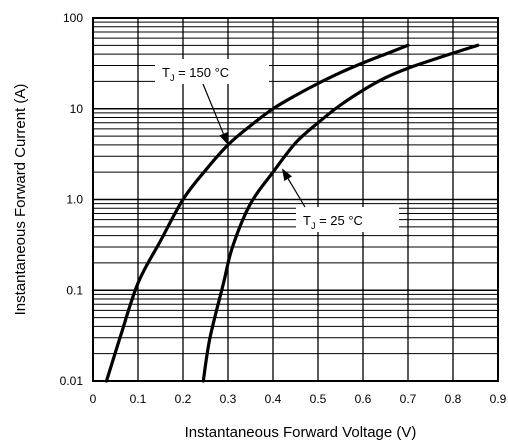 The height and width of the screenshot is (443, 508). I want to click on y-tick-label: 1.0, so click(74, 200).